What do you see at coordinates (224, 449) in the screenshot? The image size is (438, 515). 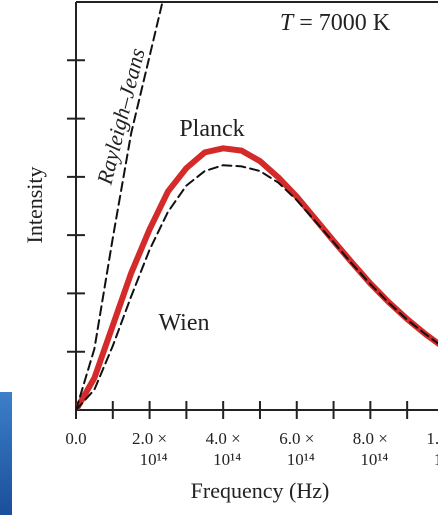 I see `x-tick-label: 4.0 × 10¹⁴` at bounding box center [224, 449].